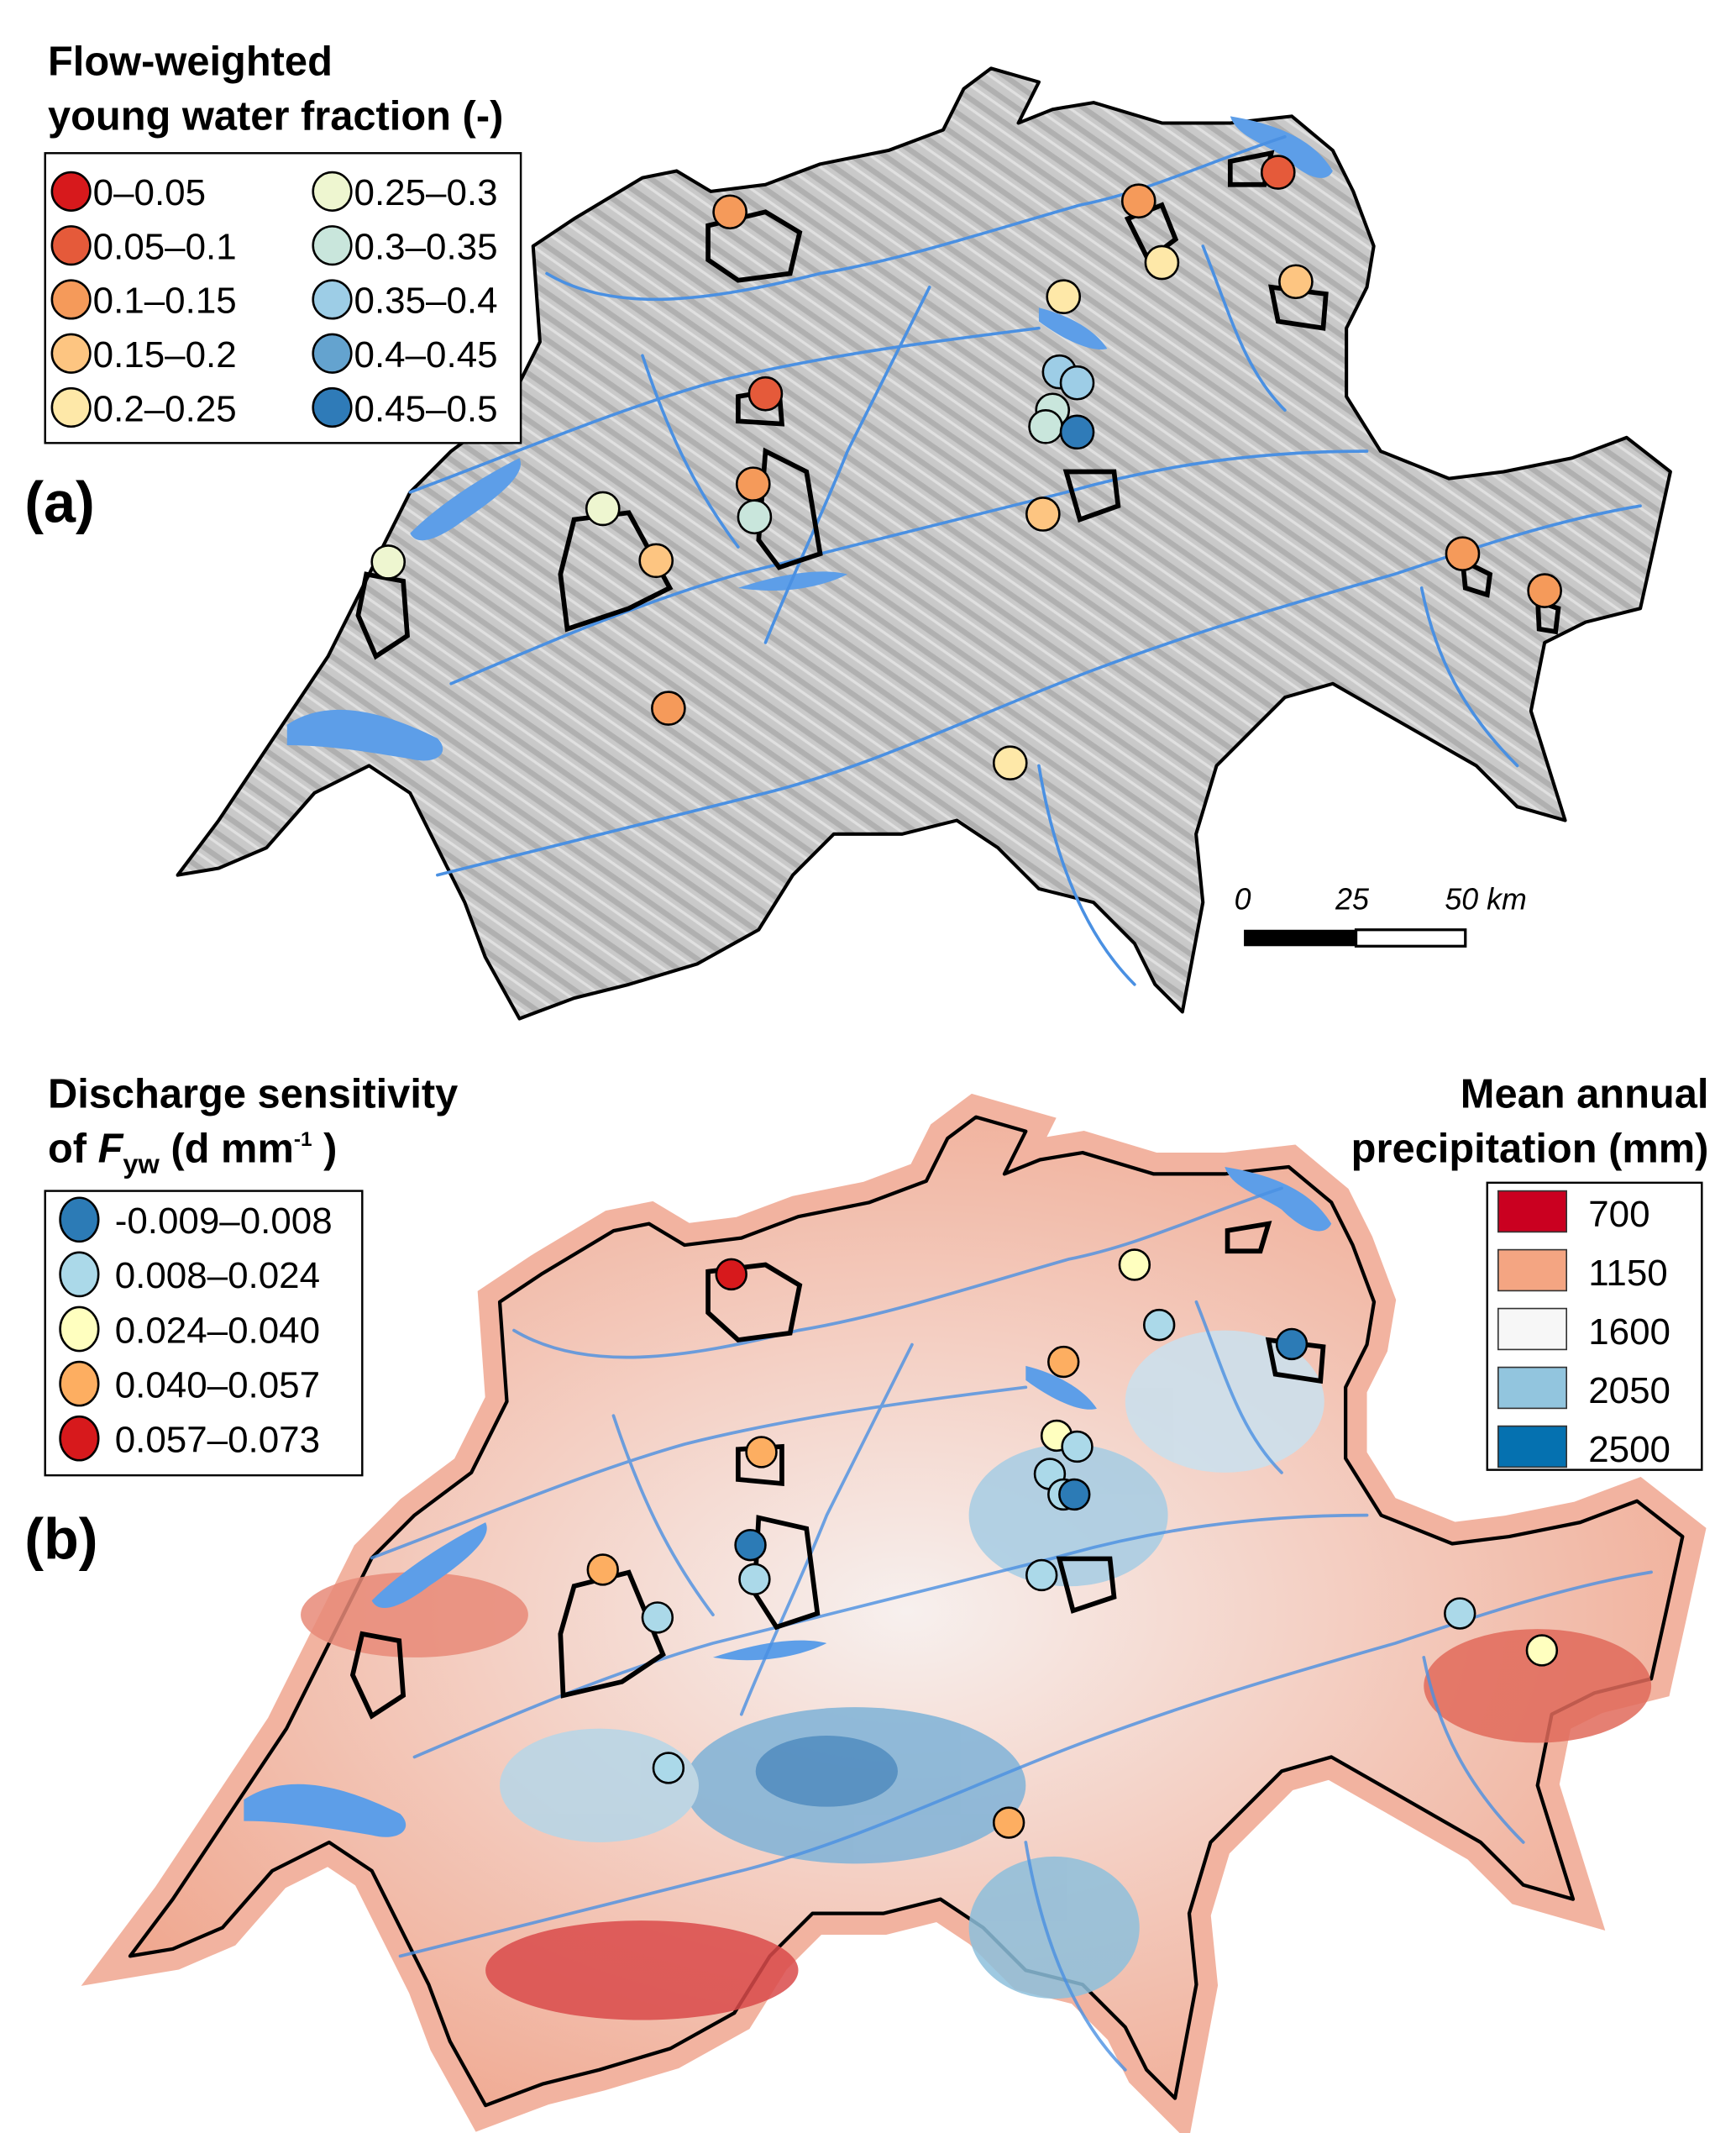  Describe the element at coordinates (1410, 938) in the screenshot. I see `scalebar-white-segment` at that location.